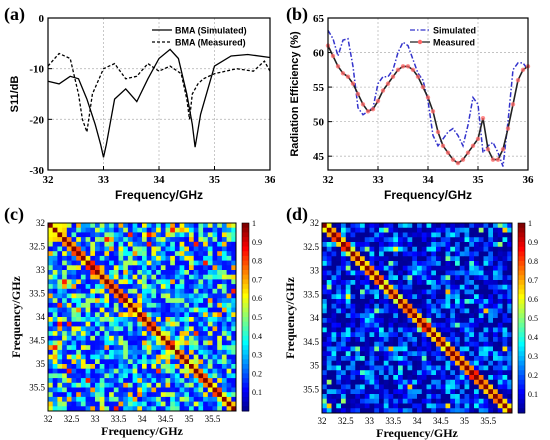 Image resolution: width=550 pixels, height=440 pixels. Describe the element at coordinates (119, 419) in the screenshot. I see `chart-c-xtick-label: 33.5` at that location.